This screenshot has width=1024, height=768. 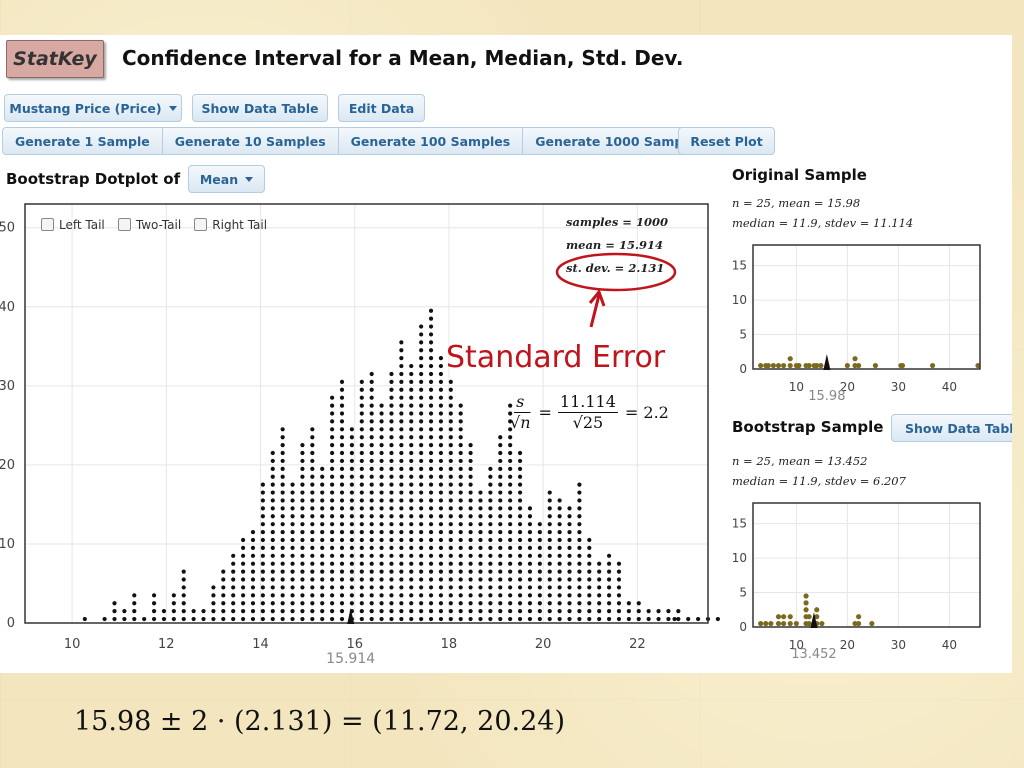 What do you see at coordinates (726, 141) in the screenshot?
I see `reset-plot-button: Reset Plot` at bounding box center [726, 141].